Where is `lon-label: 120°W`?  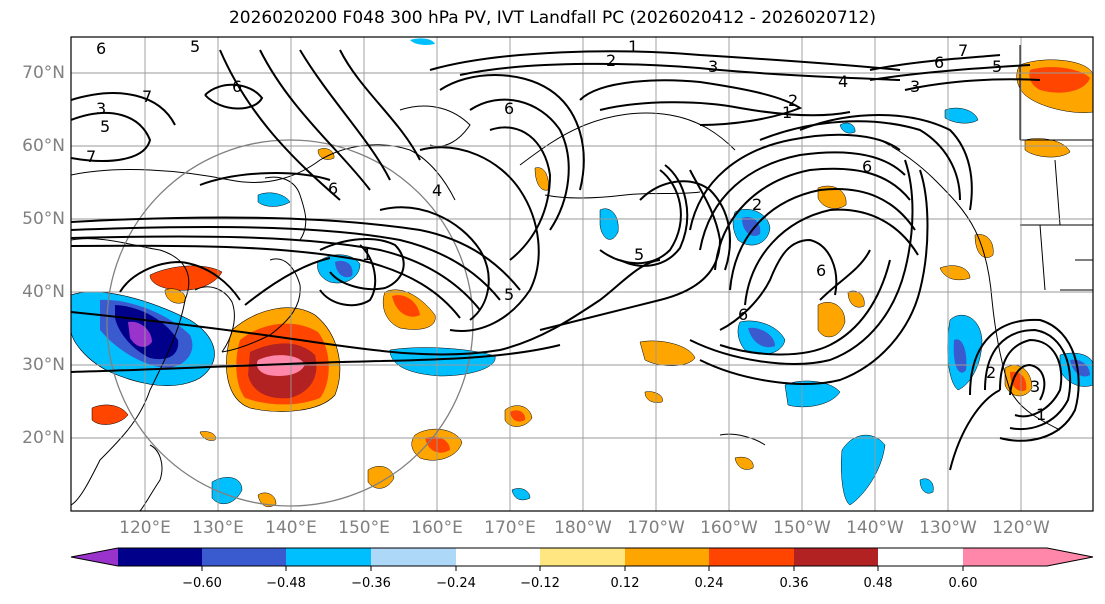 lon-label: 120°W is located at coordinates (1021, 528).